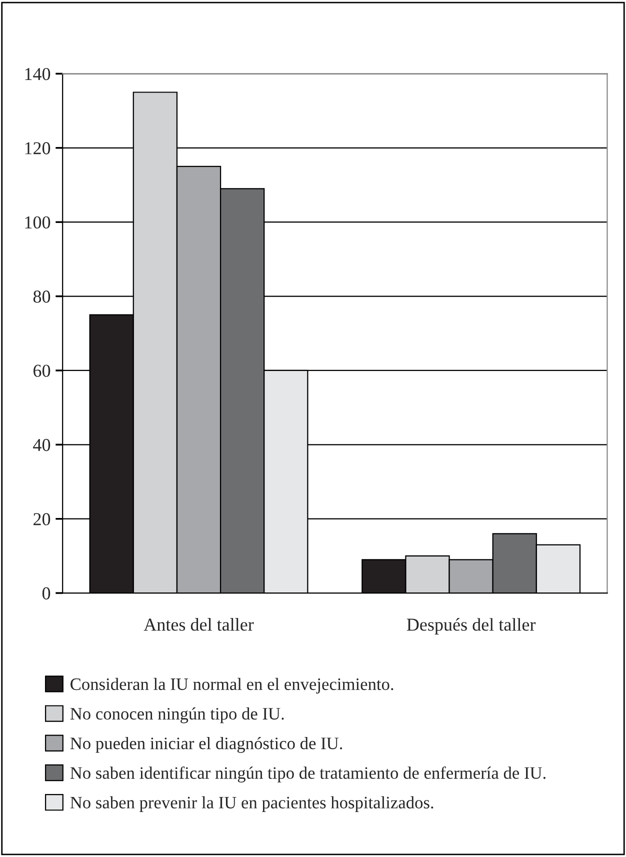 Image resolution: width=626 pixels, height=857 pixels. What do you see at coordinates (199, 624) in the screenshot?
I see `x-tick-label: Antes del taller` at bounding box center [199, 624].